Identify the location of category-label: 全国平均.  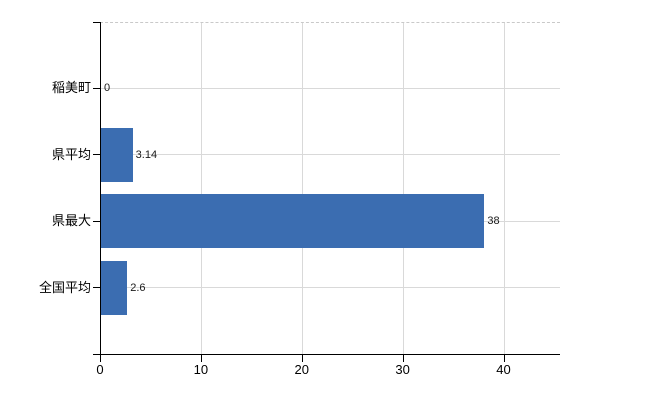
(64, 287).